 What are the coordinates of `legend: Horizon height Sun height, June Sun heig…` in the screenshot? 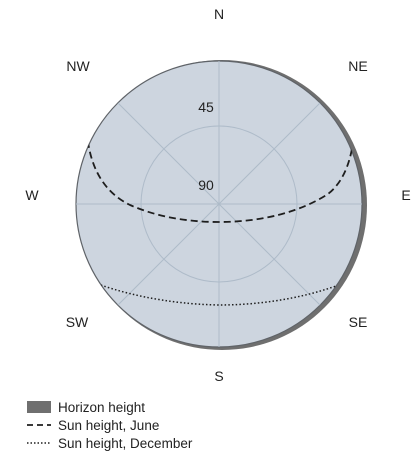 It's located at (156, 425).